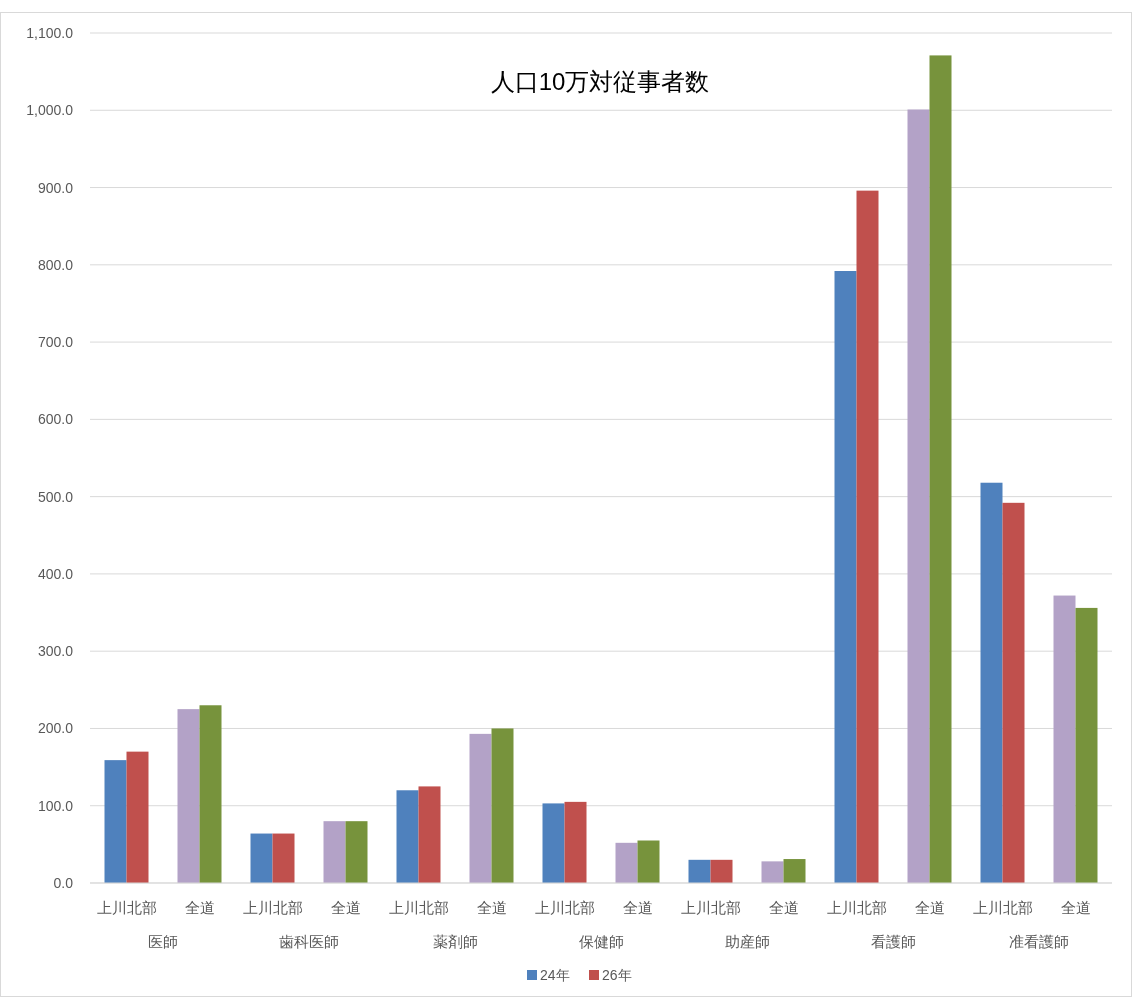  Describe the element at coordinates (50, 110) in the screenshot. I see `y-tick-label: 1,000.0` at that location.